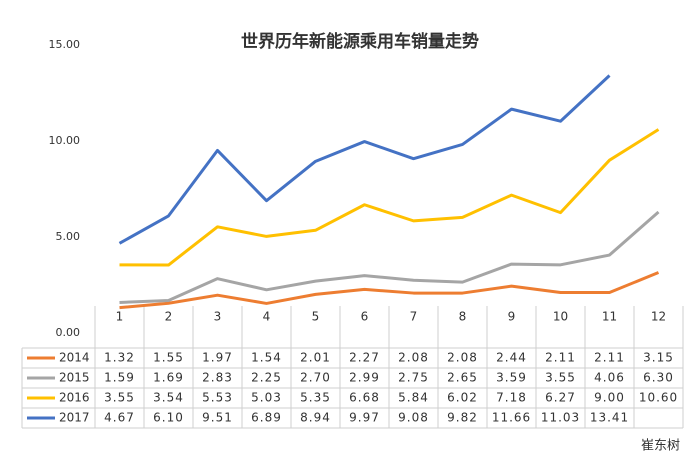 The image size is (700, 459). Describe the element at coordinates (119, 418) in the screenshot. I see `table-cell: 4.67` at that location.